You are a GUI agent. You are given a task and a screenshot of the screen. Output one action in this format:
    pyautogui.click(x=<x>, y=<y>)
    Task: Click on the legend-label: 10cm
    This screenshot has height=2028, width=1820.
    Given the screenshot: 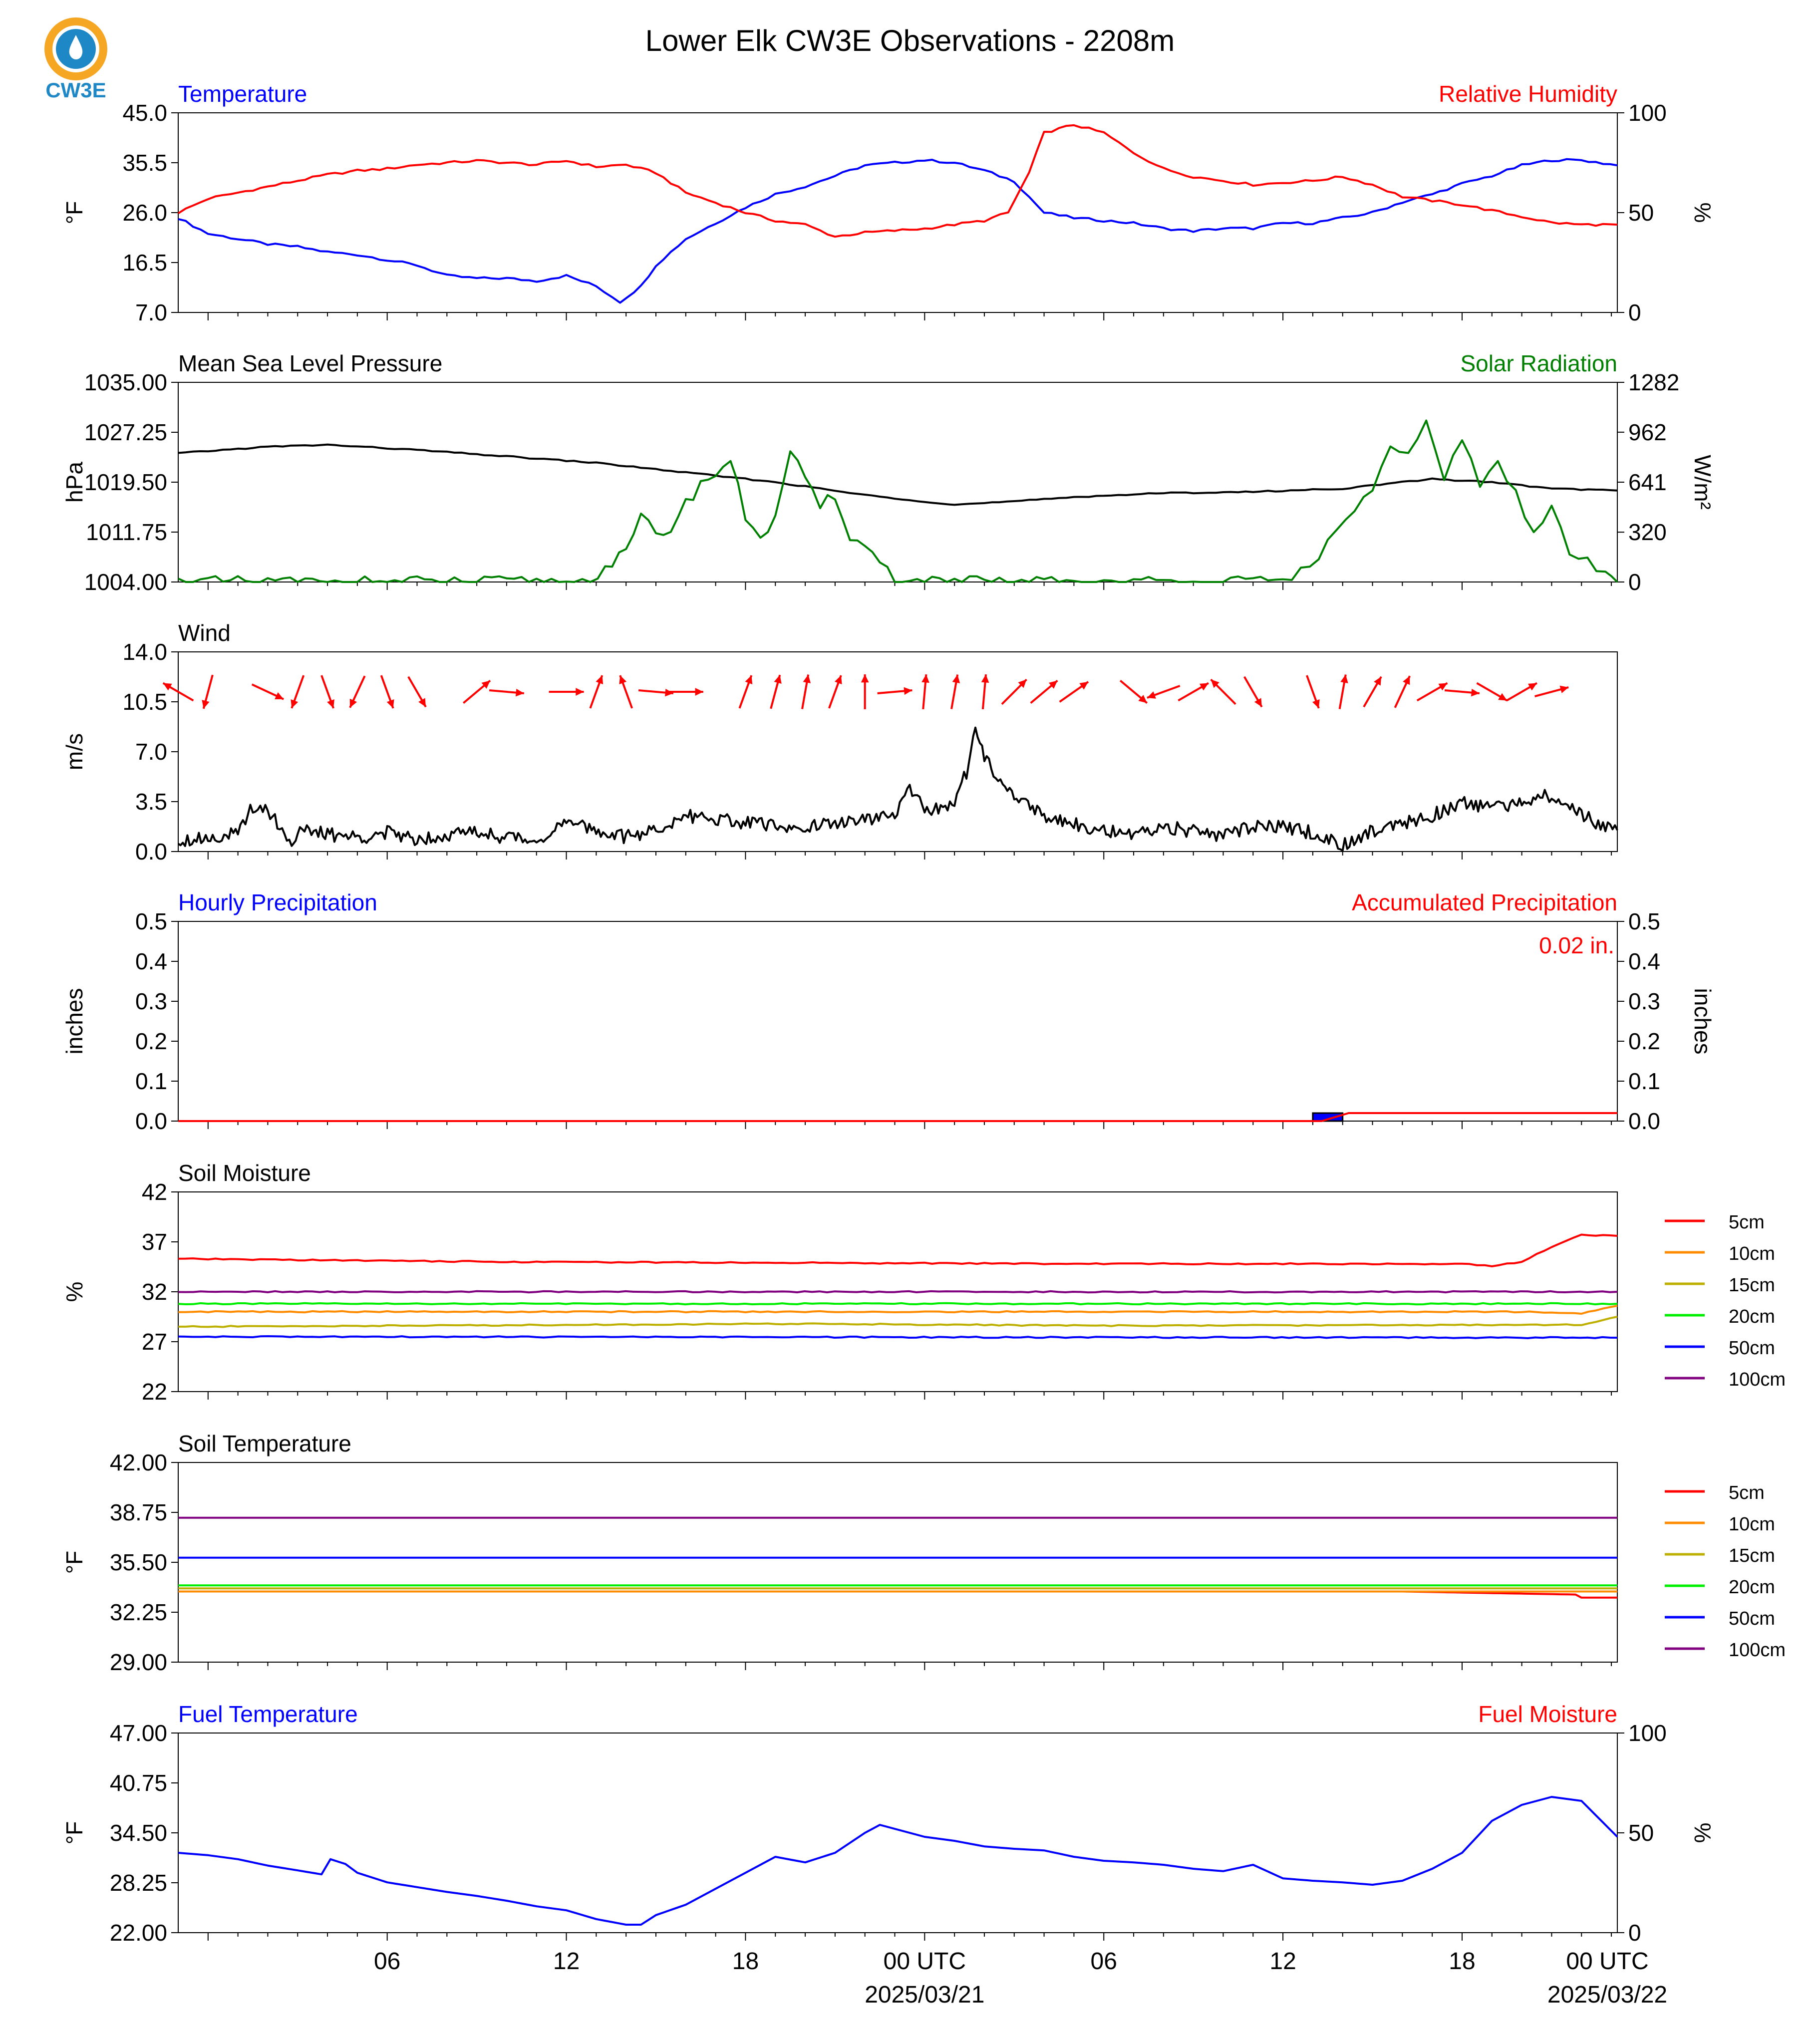 What is the action you would take?
    pyautogui.click(x=1752, y=1253)
    